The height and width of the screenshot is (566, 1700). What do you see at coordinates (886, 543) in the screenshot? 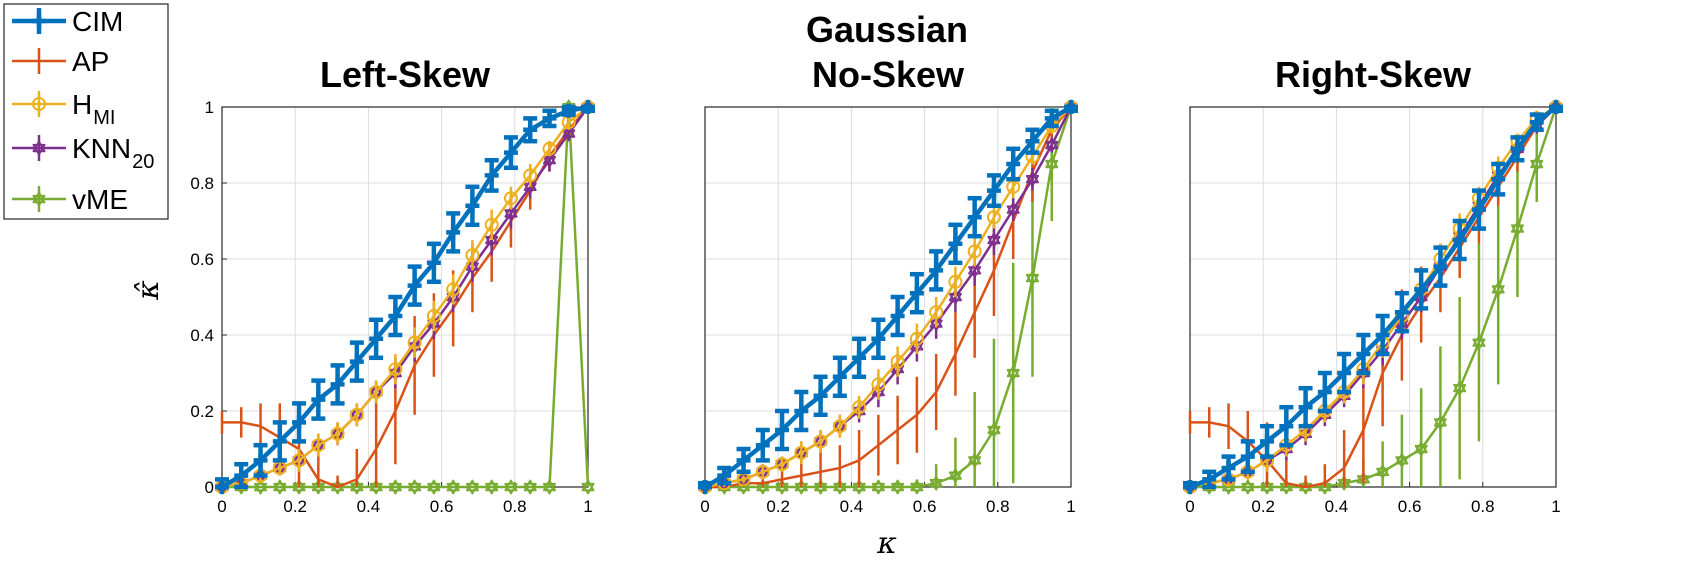
I see `x-axis-label: κ` at bounding box center [886, 543].